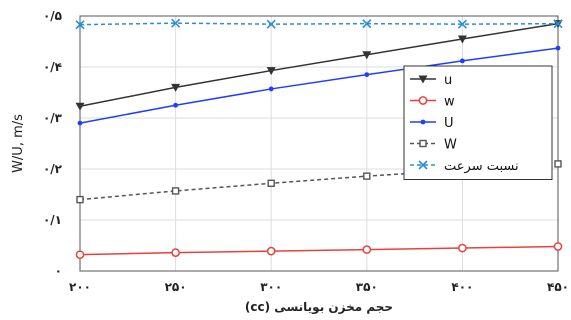  Describe the element at coordinates (52, 220) in the screenshot. I see `y-tick-label: ۰/۱` at that location.